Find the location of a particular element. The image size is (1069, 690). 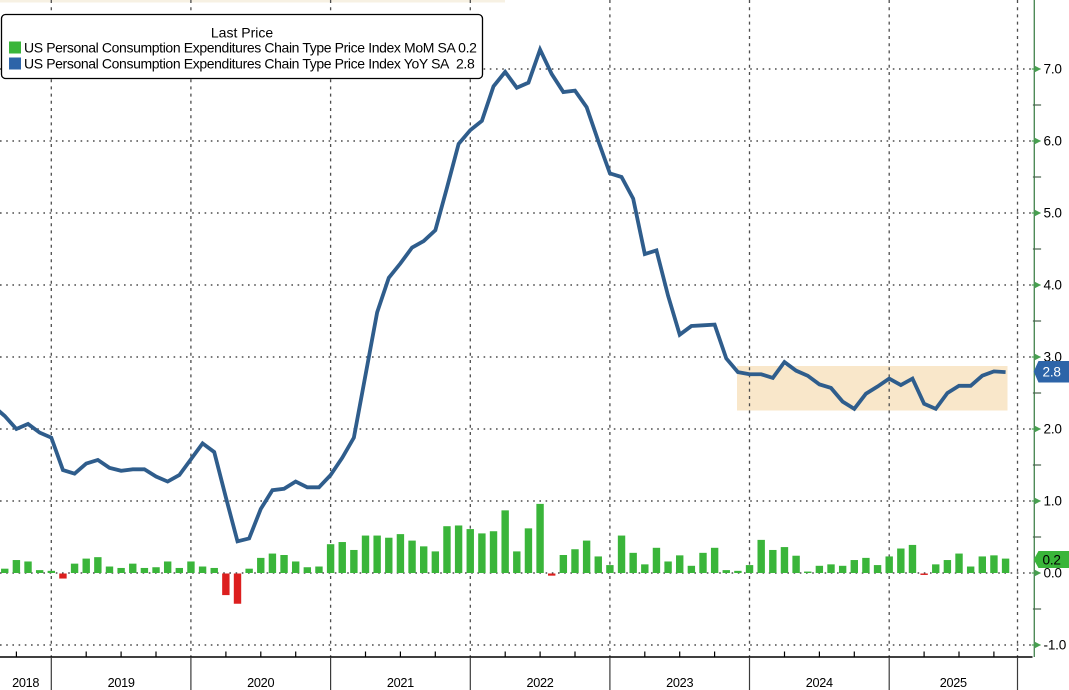

svg-text: 2.8 is located at coordinates (1052, 372).